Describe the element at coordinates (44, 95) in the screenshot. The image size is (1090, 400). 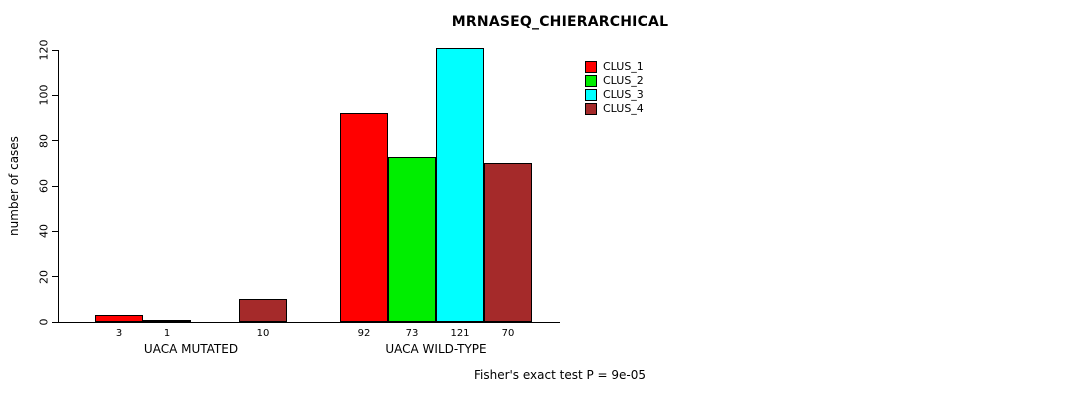
I see `y-tick-label: 100` at that location.